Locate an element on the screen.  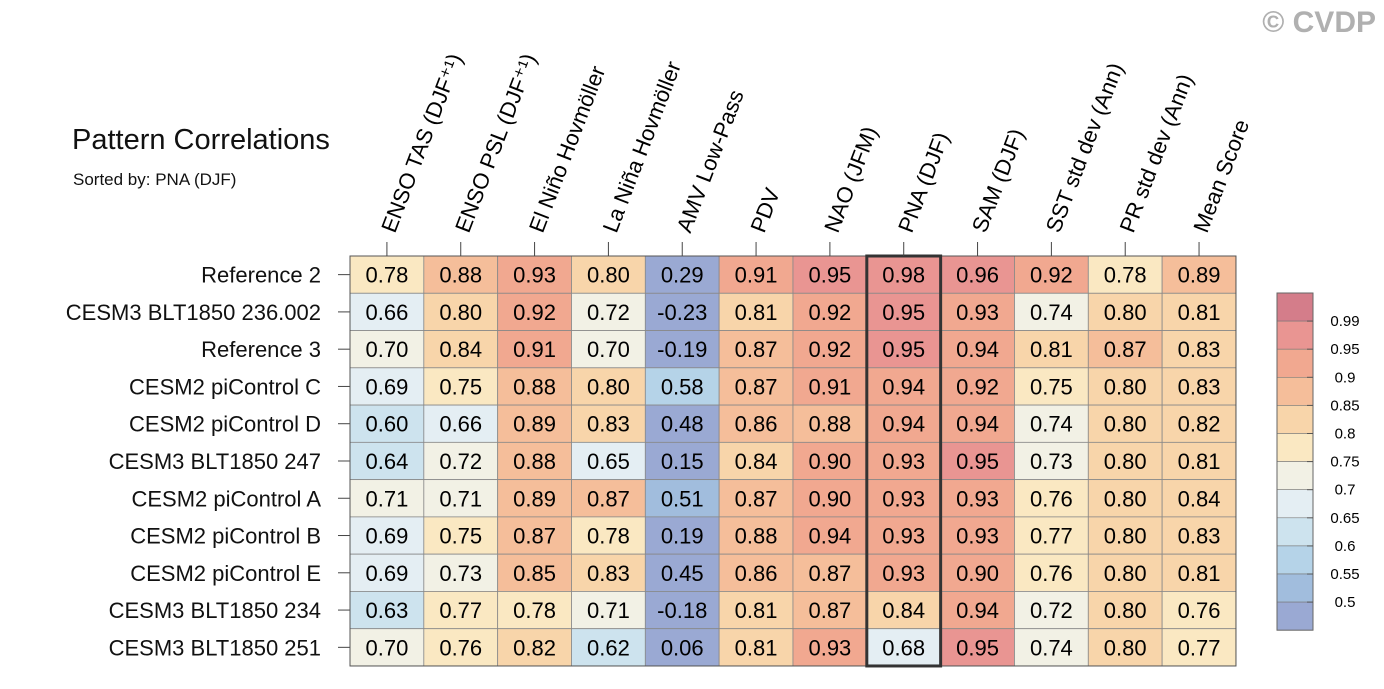
column-label-pna-djf: PNA (DJF) is located at coordinates (923, 182).